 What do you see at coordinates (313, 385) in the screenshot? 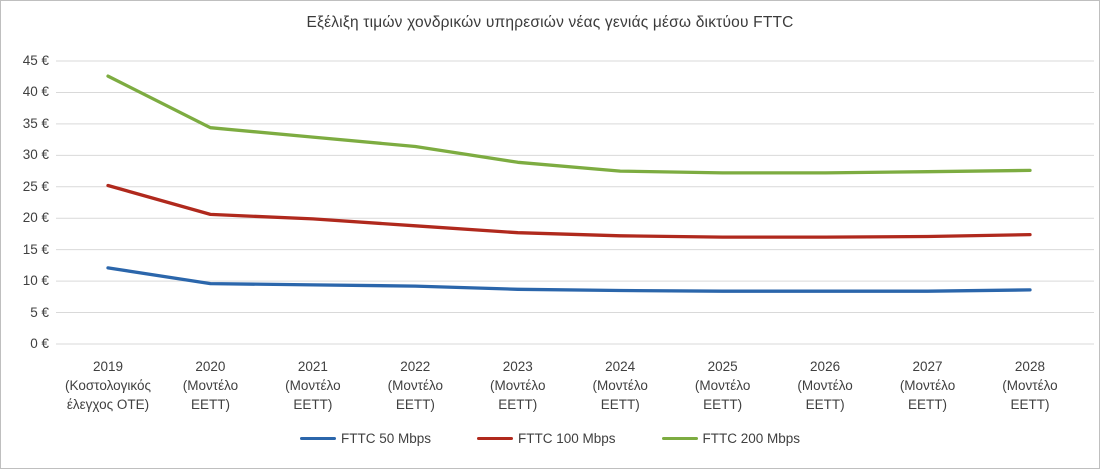
I see `x-tick-label-2021: 2021 (Μοντέλο ΕΕΤΤ)` at bounding box center [313, 385].